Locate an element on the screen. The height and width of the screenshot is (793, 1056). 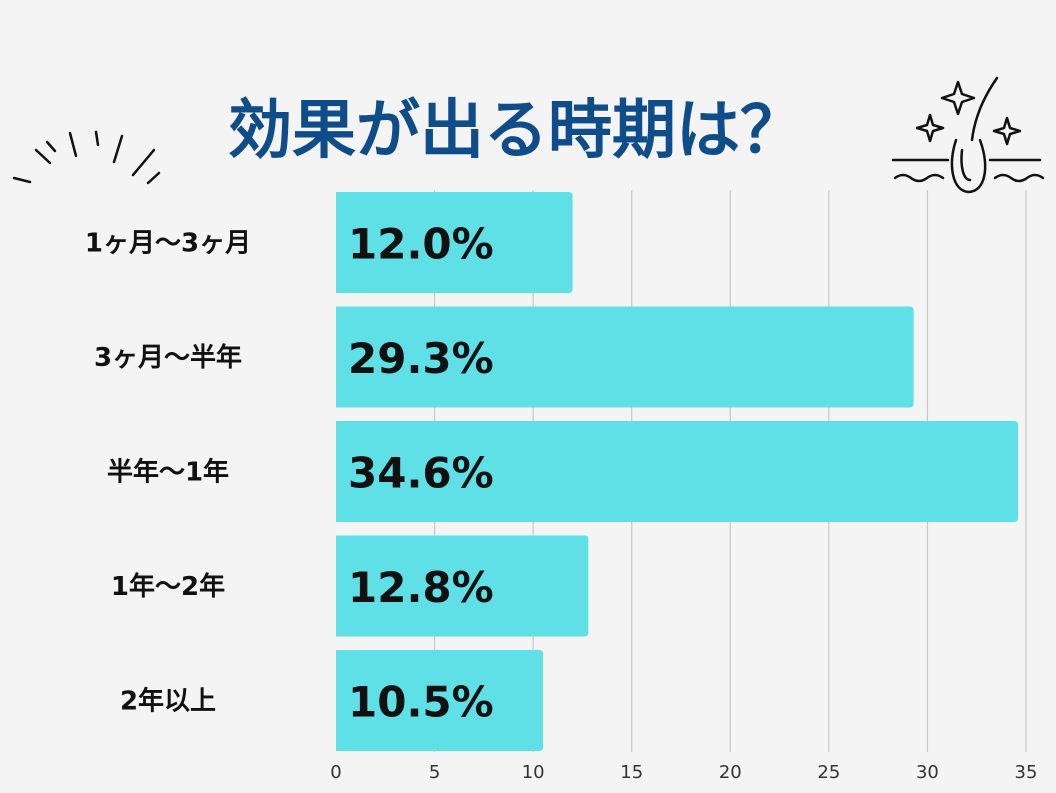
category-label: 1年〜2年 is located at coordinates (168, 586).